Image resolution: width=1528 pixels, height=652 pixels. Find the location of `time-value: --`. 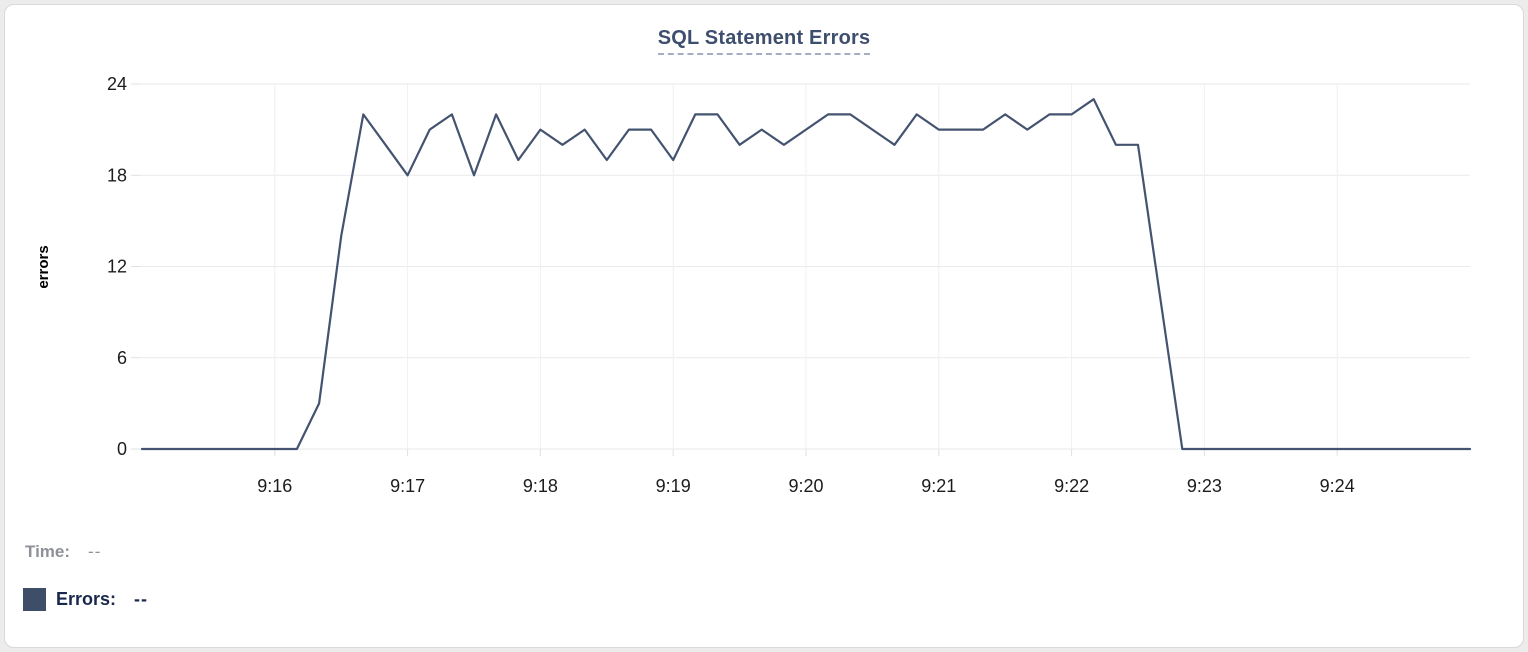

time-value: -- is located at coordinates (95, 551).